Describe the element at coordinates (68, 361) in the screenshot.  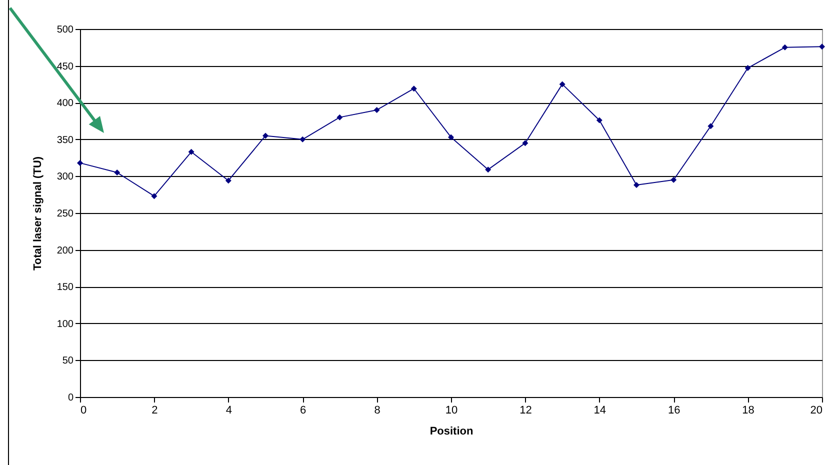
I see `y-tick-label: 50` at that location.